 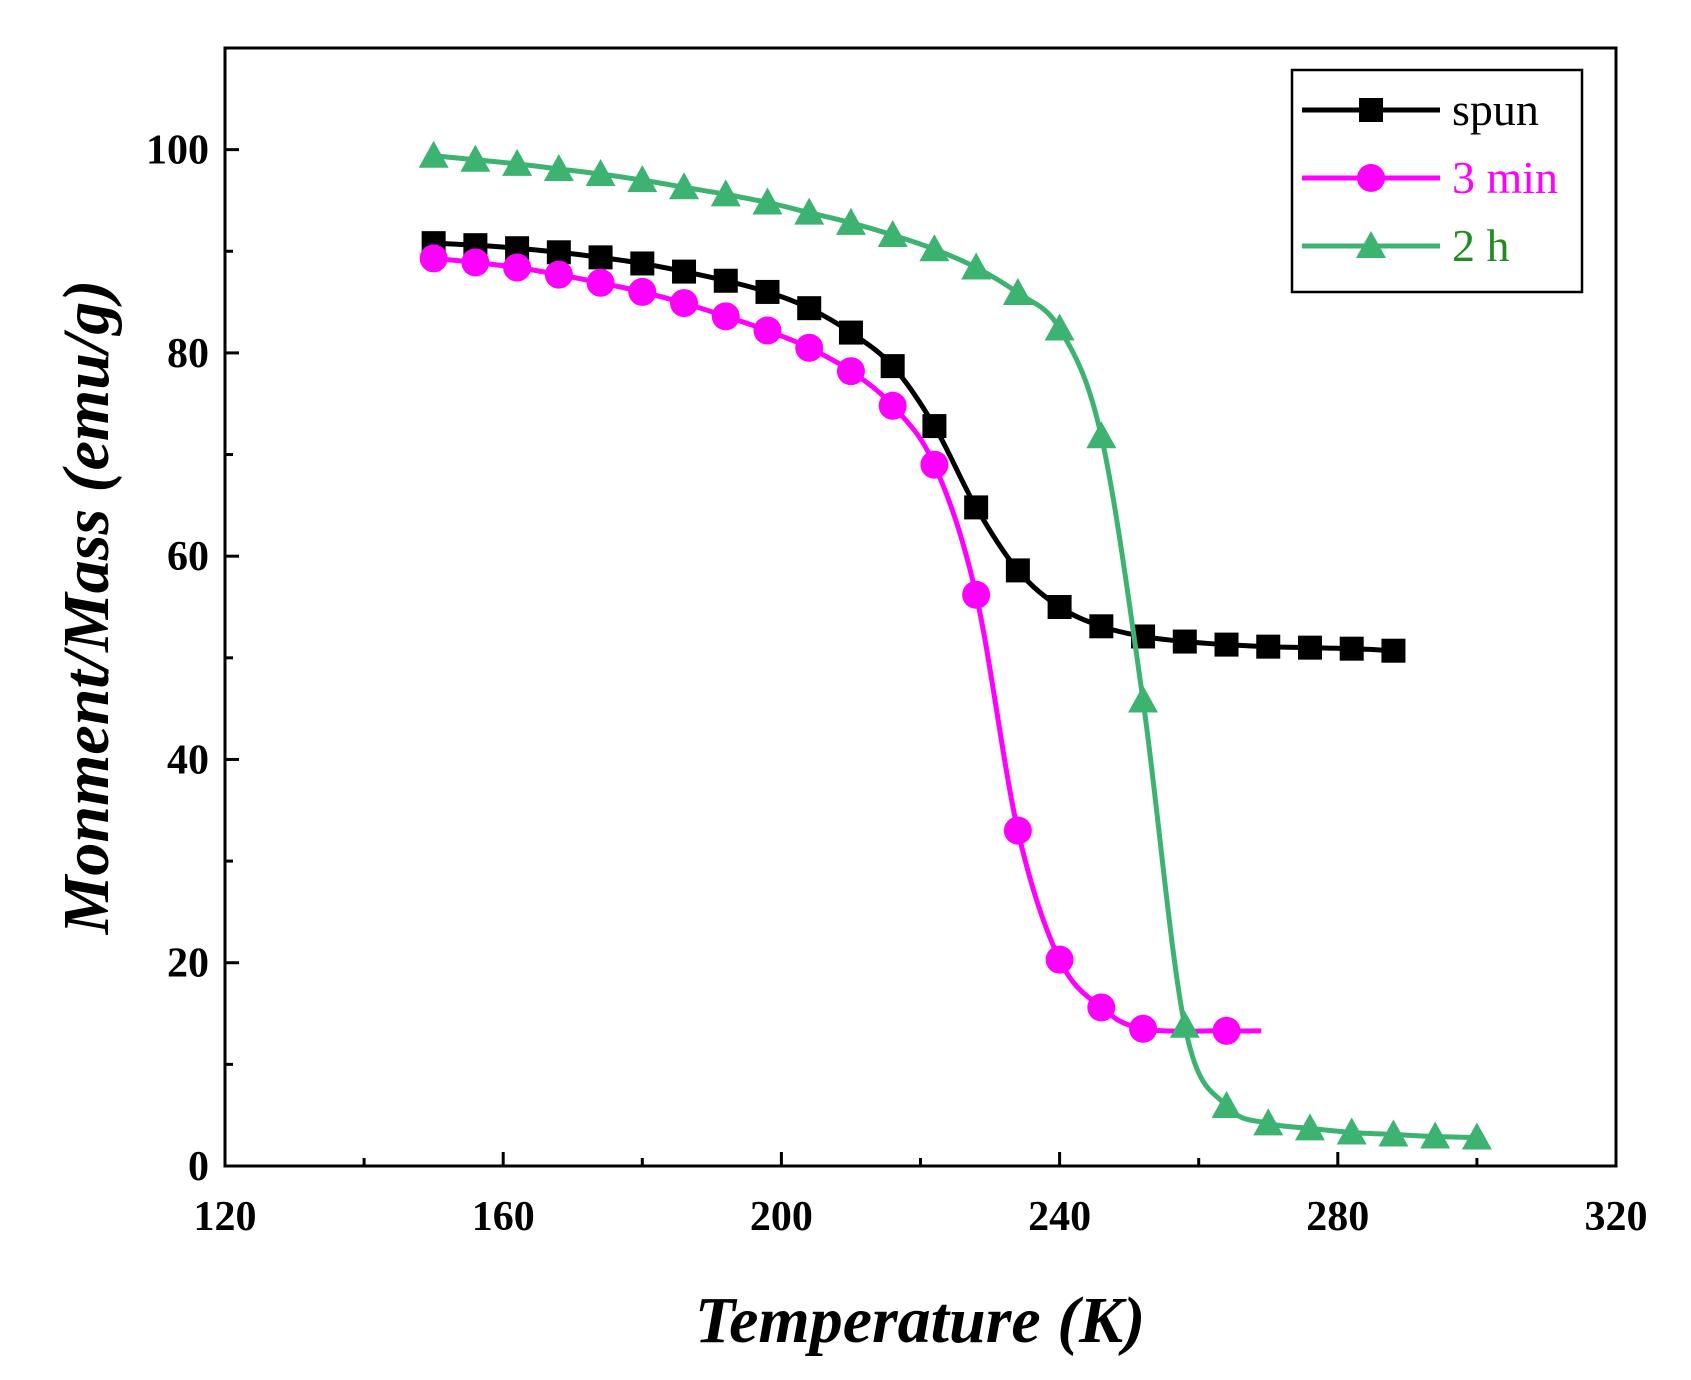 I want to click on legend-item-spun: spun, so click(x=1420, y=109).